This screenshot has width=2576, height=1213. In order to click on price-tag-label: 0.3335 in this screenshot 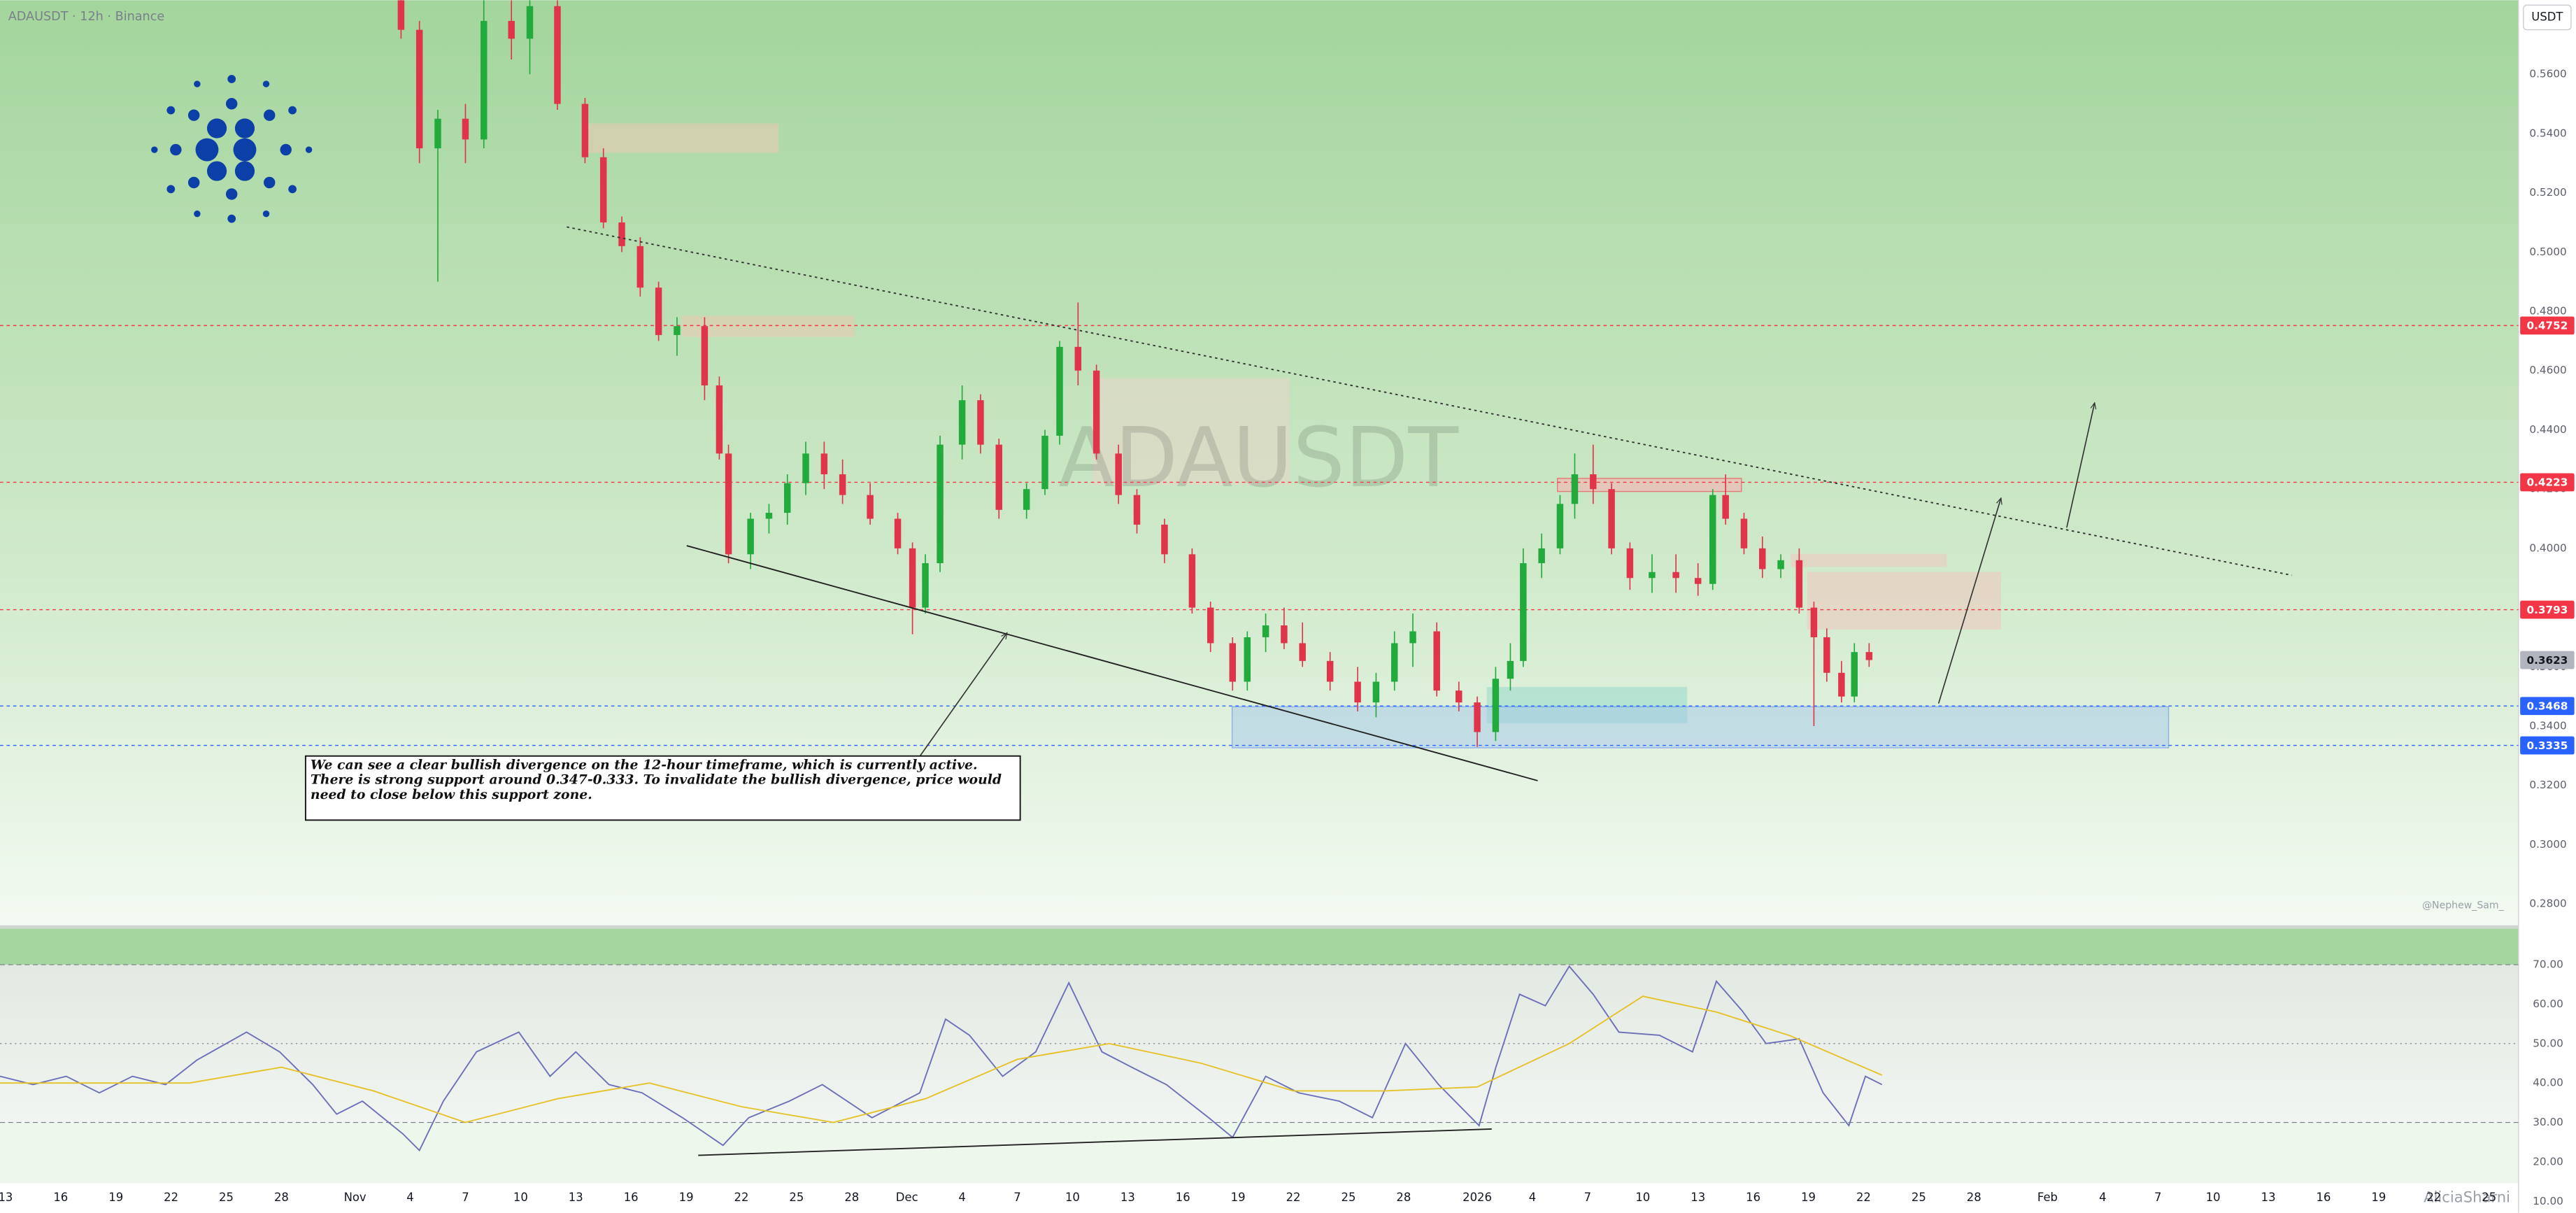, I will do `click(2547, 745)`.